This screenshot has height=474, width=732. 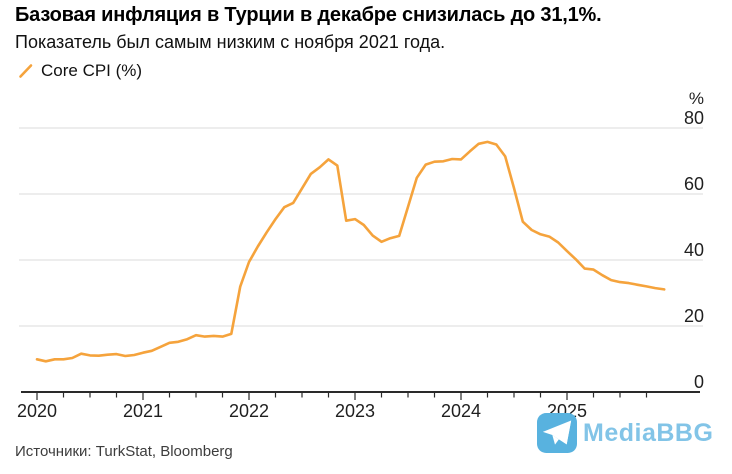 I want to click on legend-label: Core CPI (%), so click(x=92, y=70).